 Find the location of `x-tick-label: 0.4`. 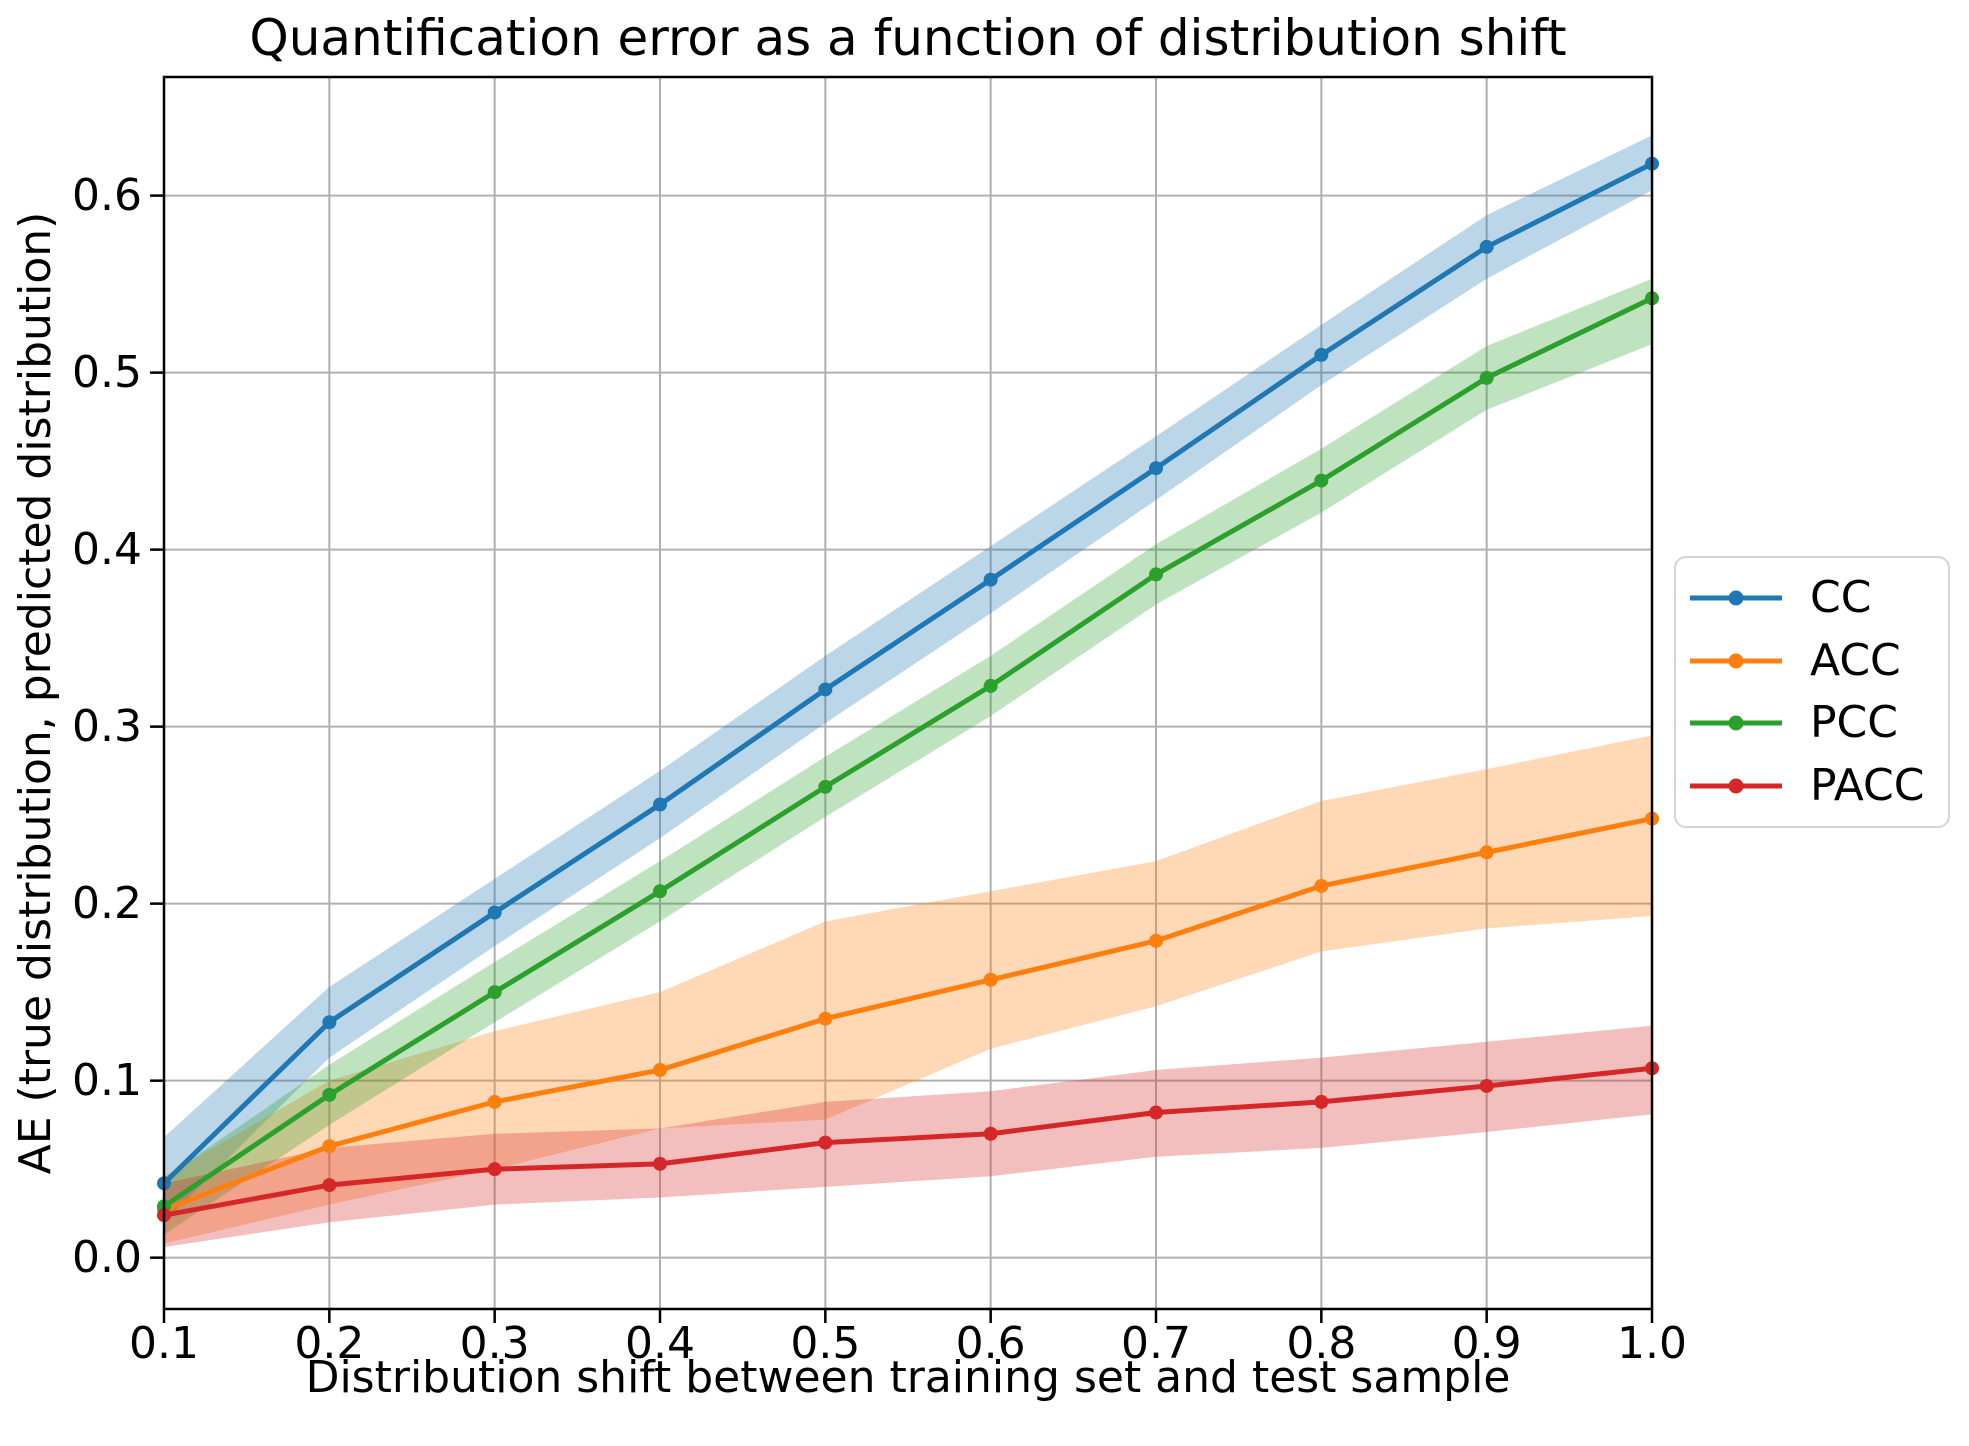

x-tick-label: 0.4 is located at coordinates (660, 1343).